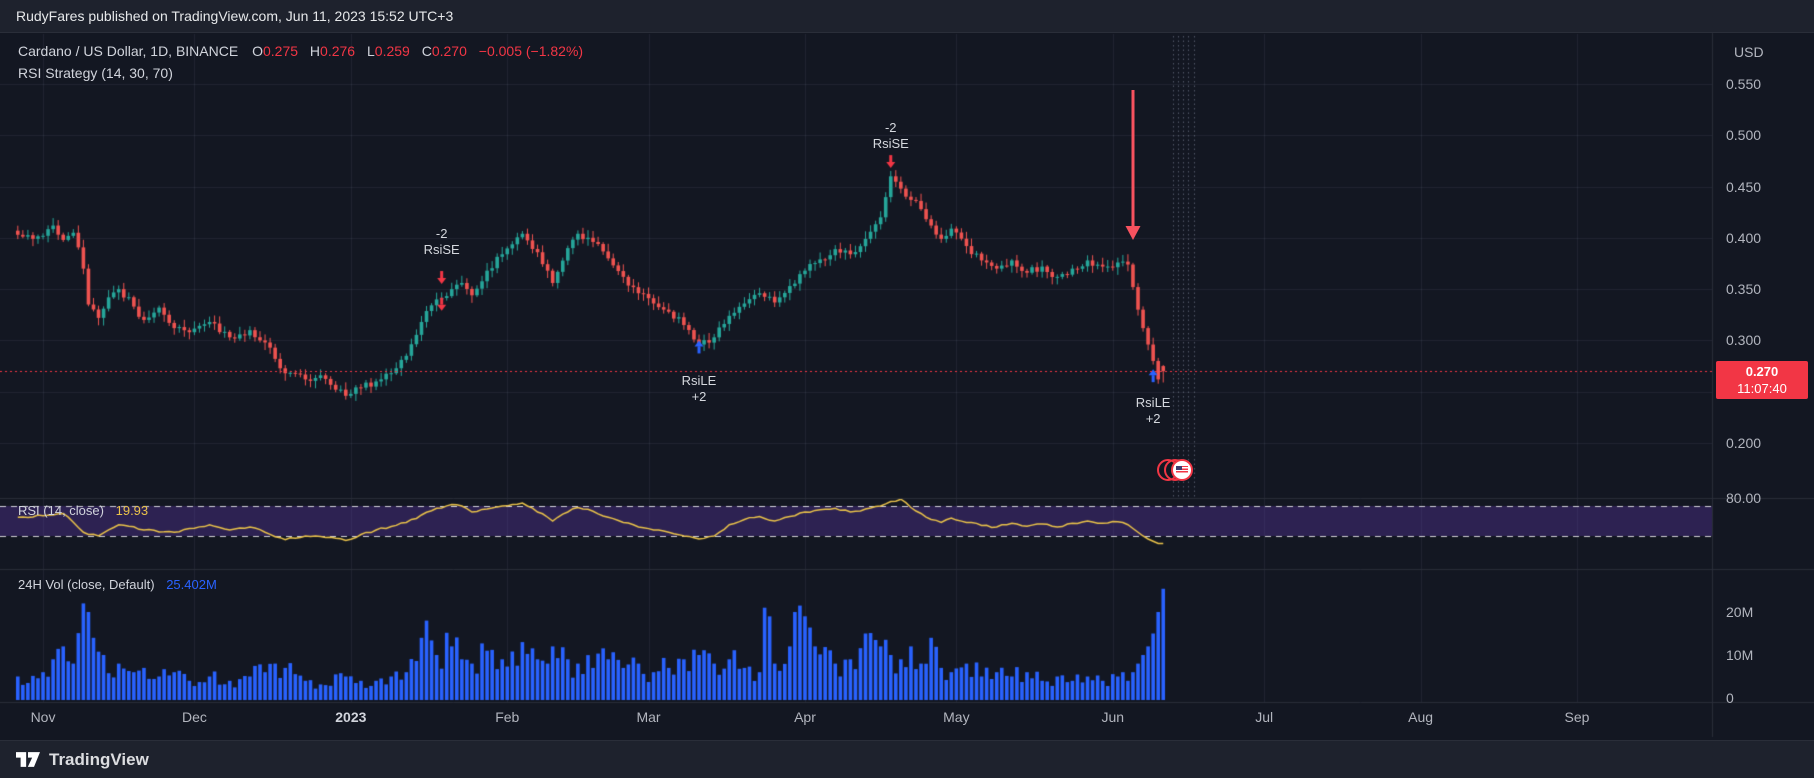 This screenshot has height=778, width=1814. I want to click on price-scale, so click(1763, 385).